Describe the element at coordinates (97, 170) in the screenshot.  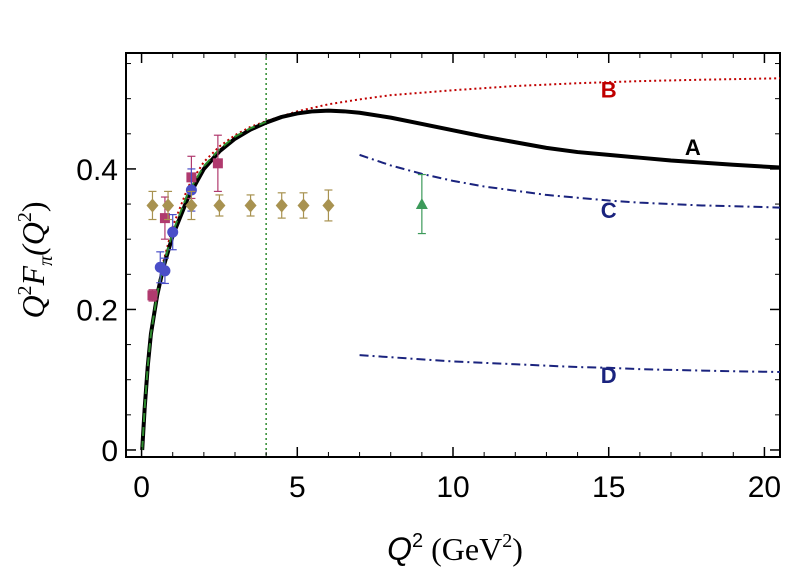
I see `y-tick-label: 0.4` at that location.